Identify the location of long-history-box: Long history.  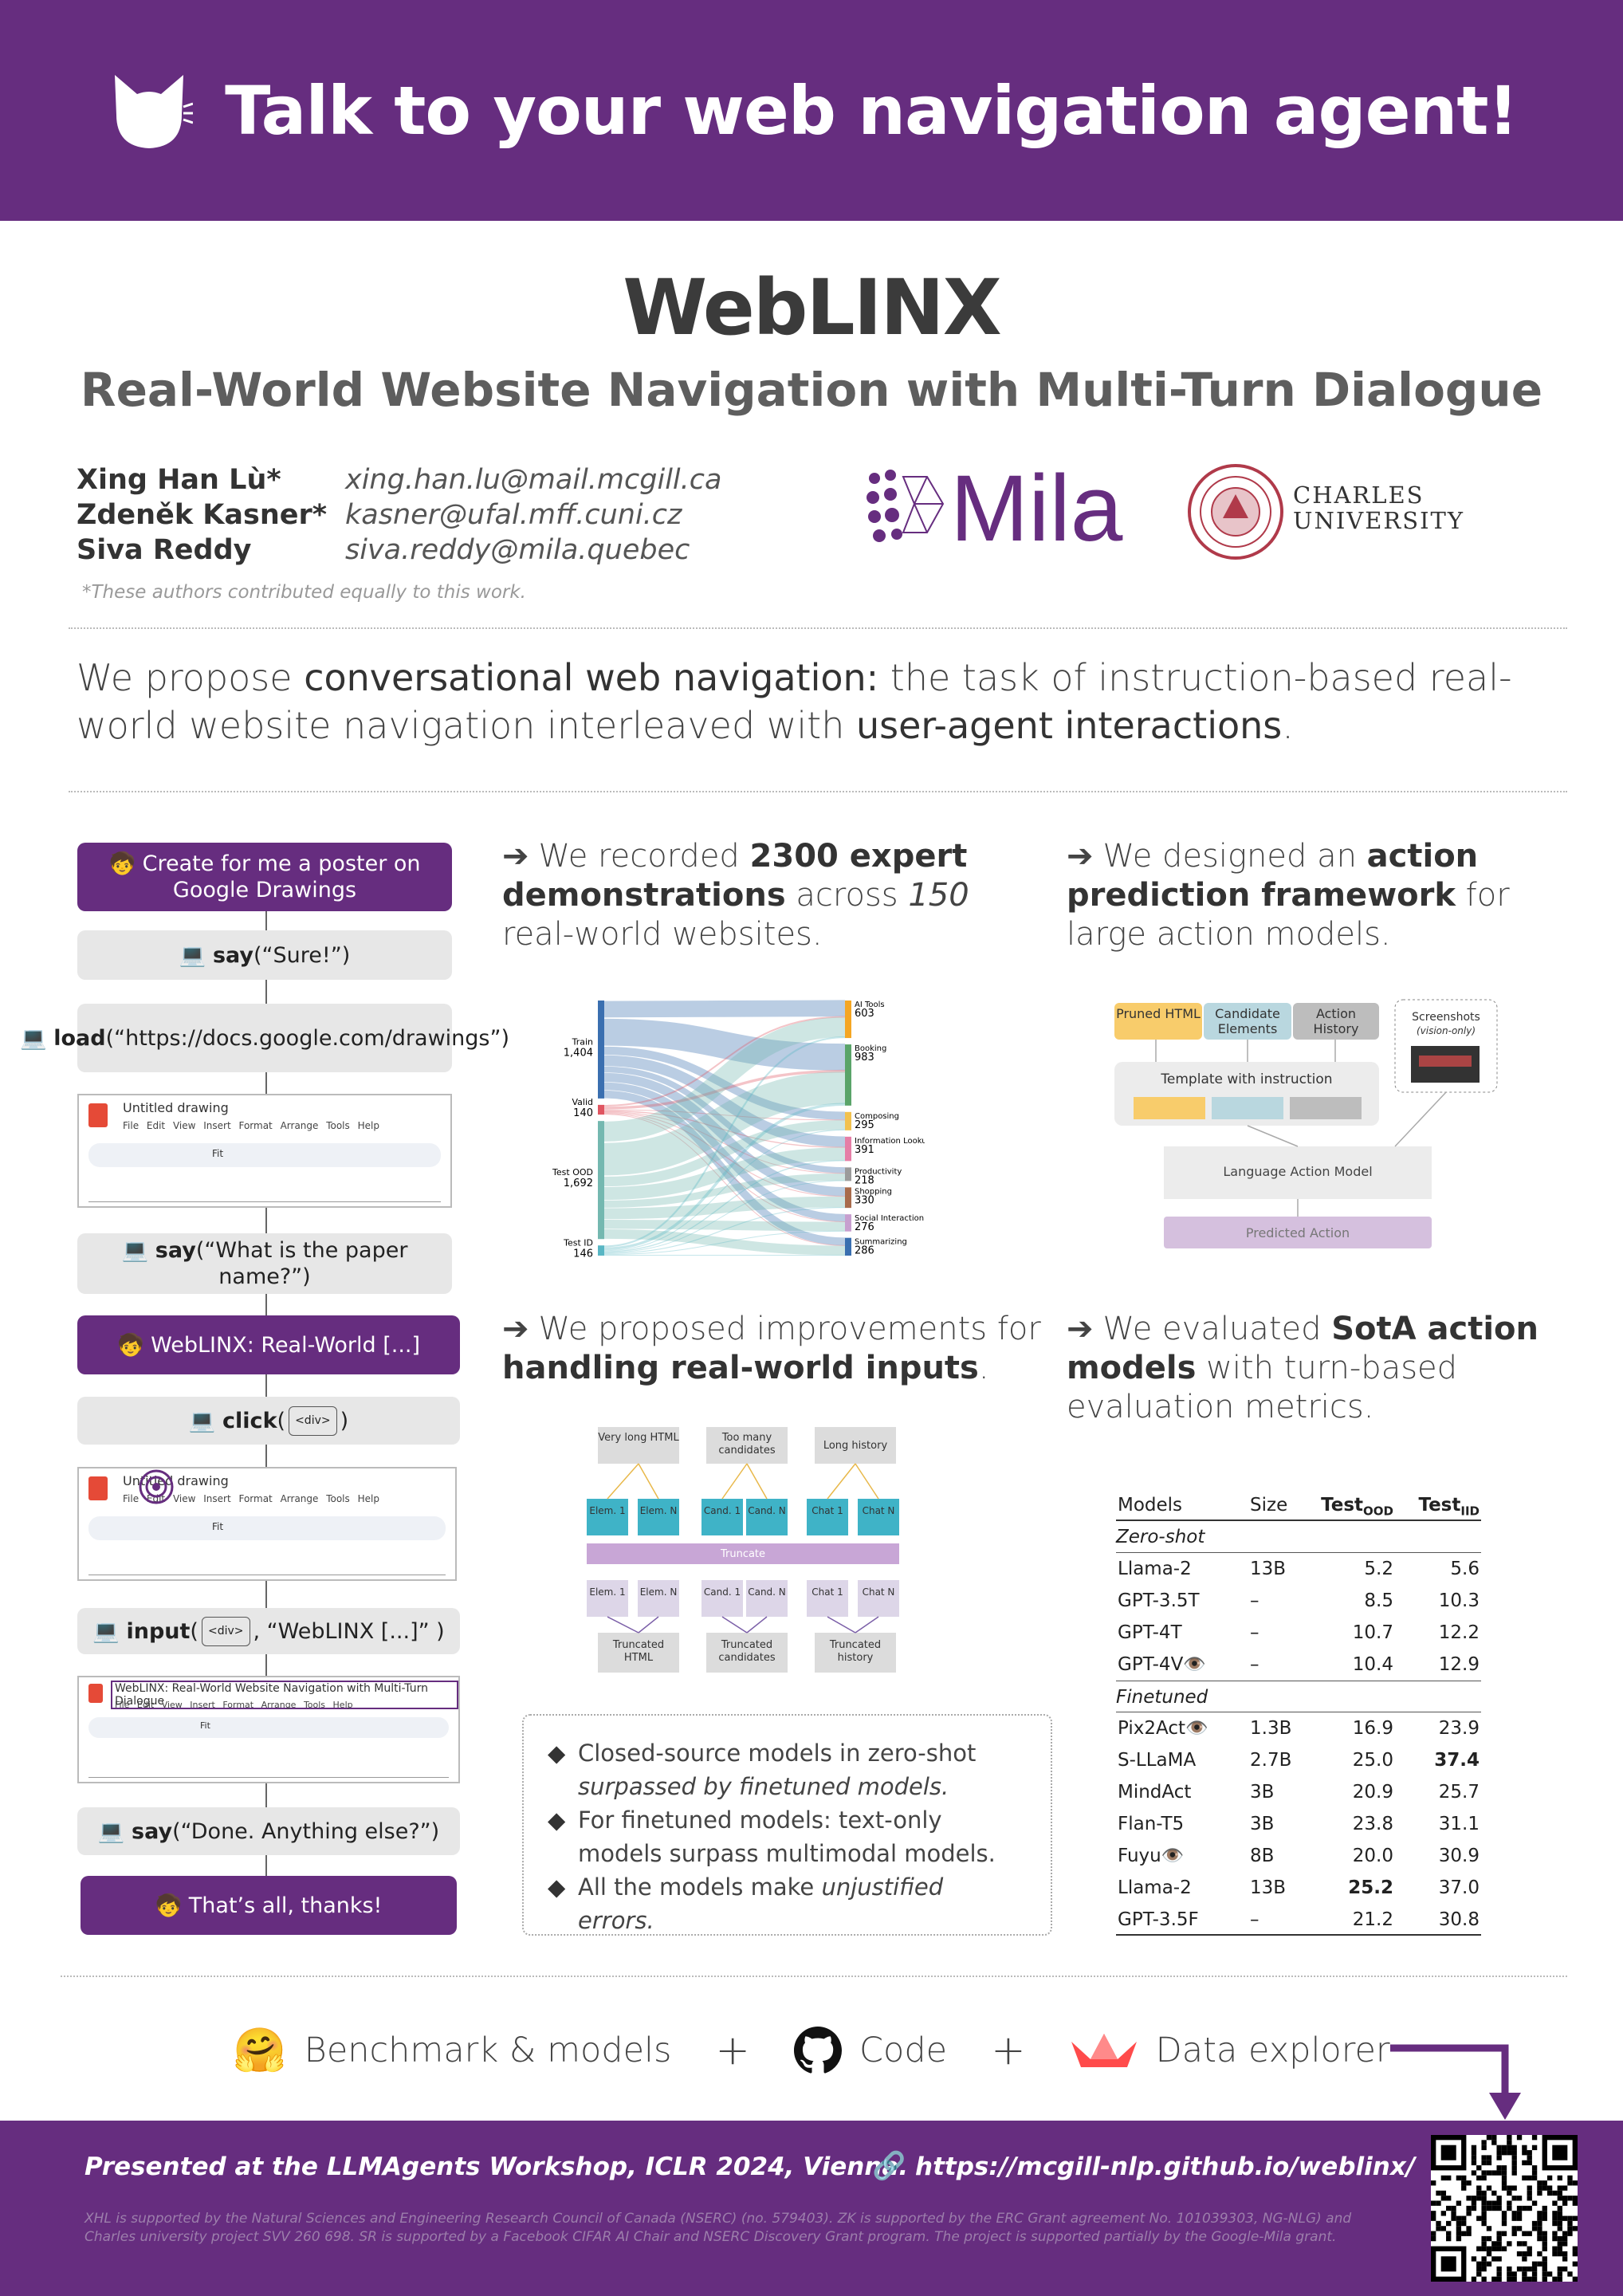
(855, 1446).